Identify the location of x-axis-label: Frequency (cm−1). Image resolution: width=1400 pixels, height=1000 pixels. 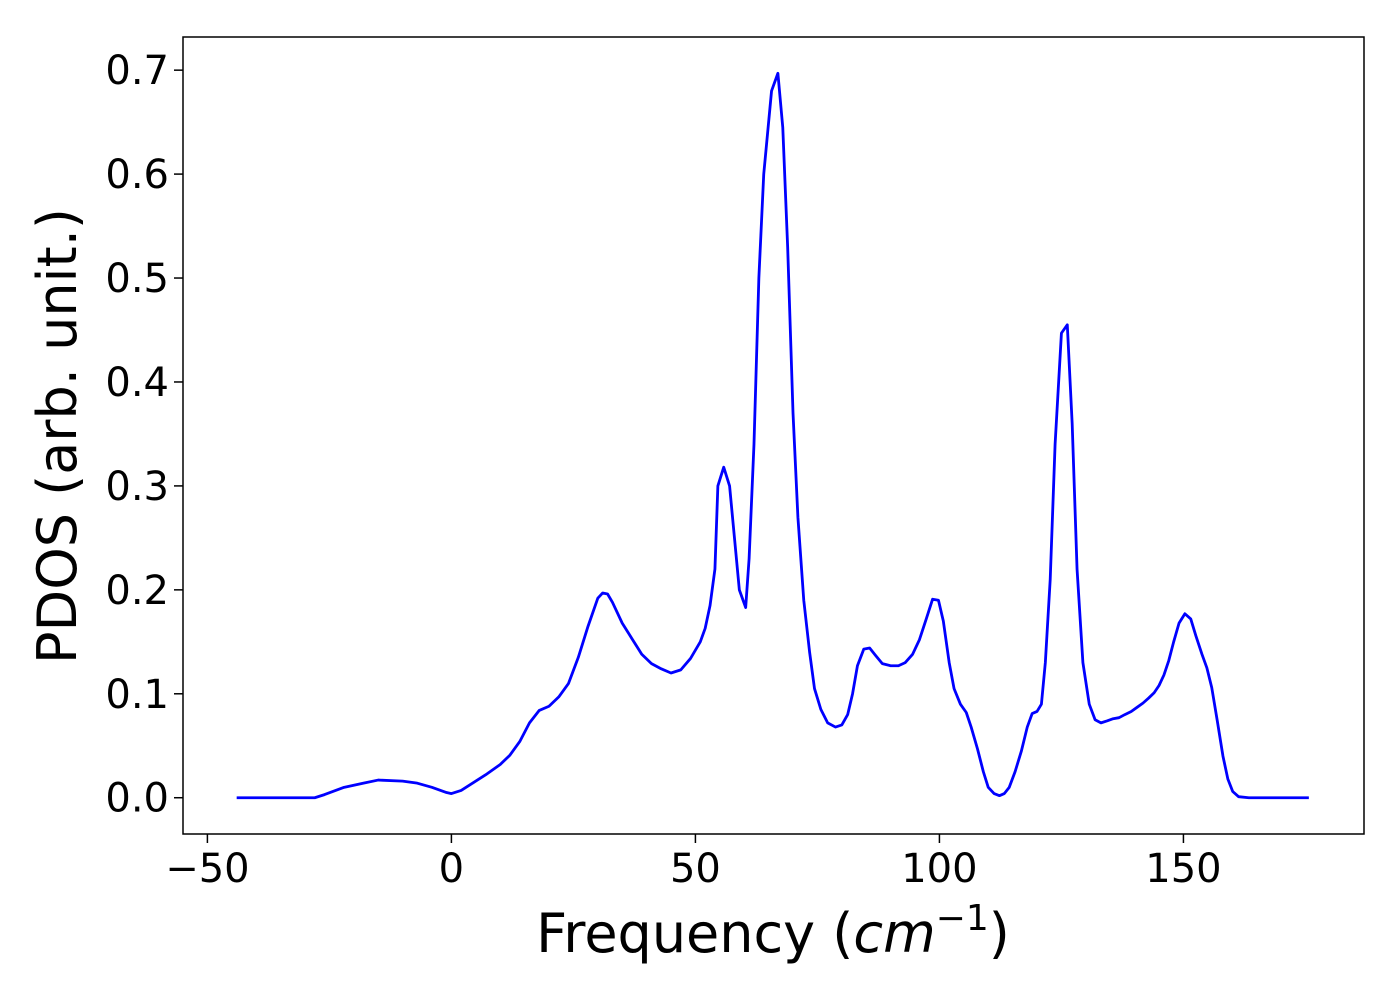
(773, 931).